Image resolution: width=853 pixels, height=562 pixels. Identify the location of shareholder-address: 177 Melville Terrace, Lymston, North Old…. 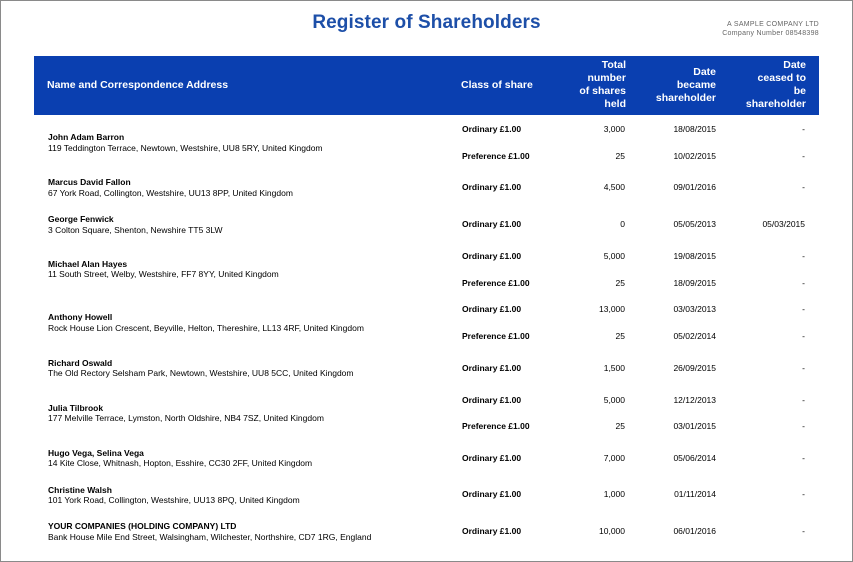
(186, 418).